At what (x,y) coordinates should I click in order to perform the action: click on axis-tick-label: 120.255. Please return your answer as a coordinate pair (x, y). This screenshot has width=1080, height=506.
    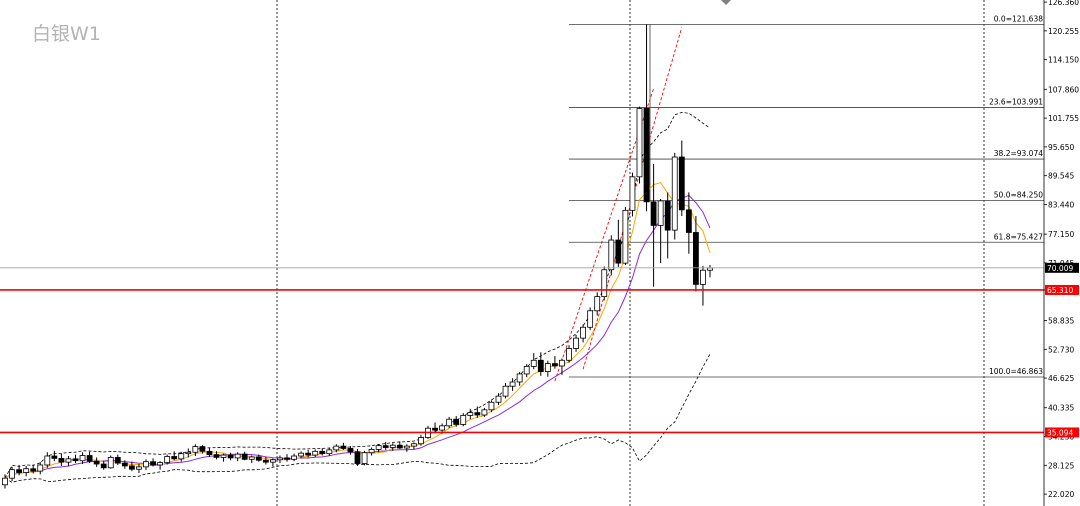
    Looking at the image, I should click on (1063, 31).